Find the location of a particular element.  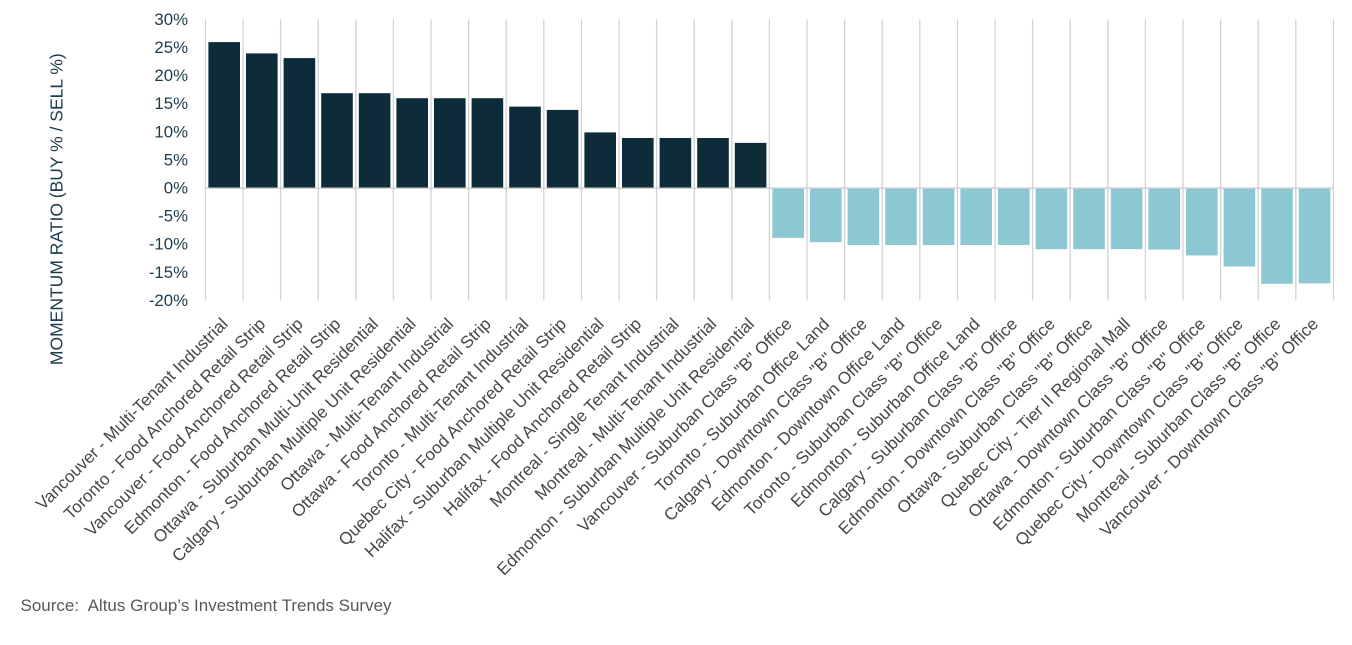

svg-text: -5% is located at coordinates (173, 216).